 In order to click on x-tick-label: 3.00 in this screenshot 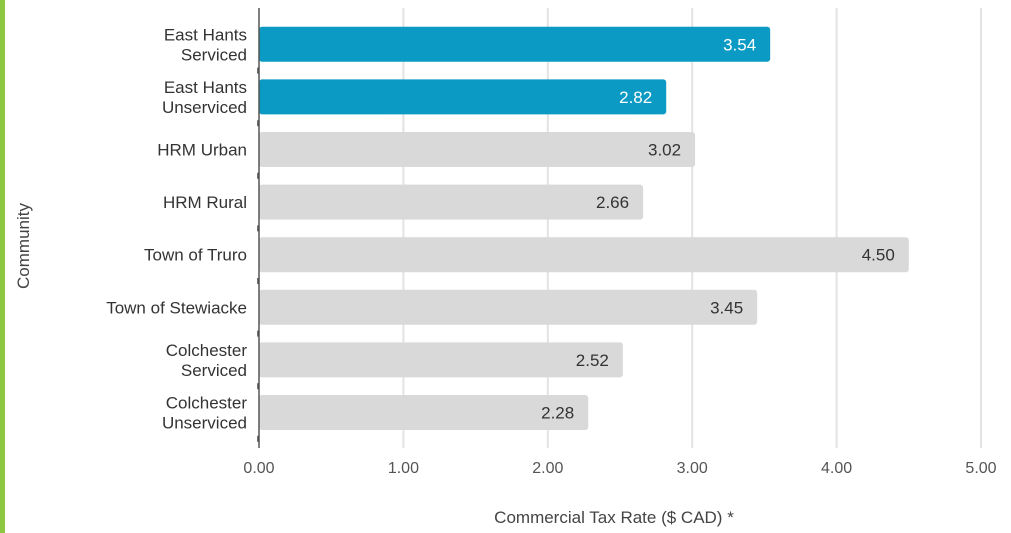, I will do `click(692, 468)`.